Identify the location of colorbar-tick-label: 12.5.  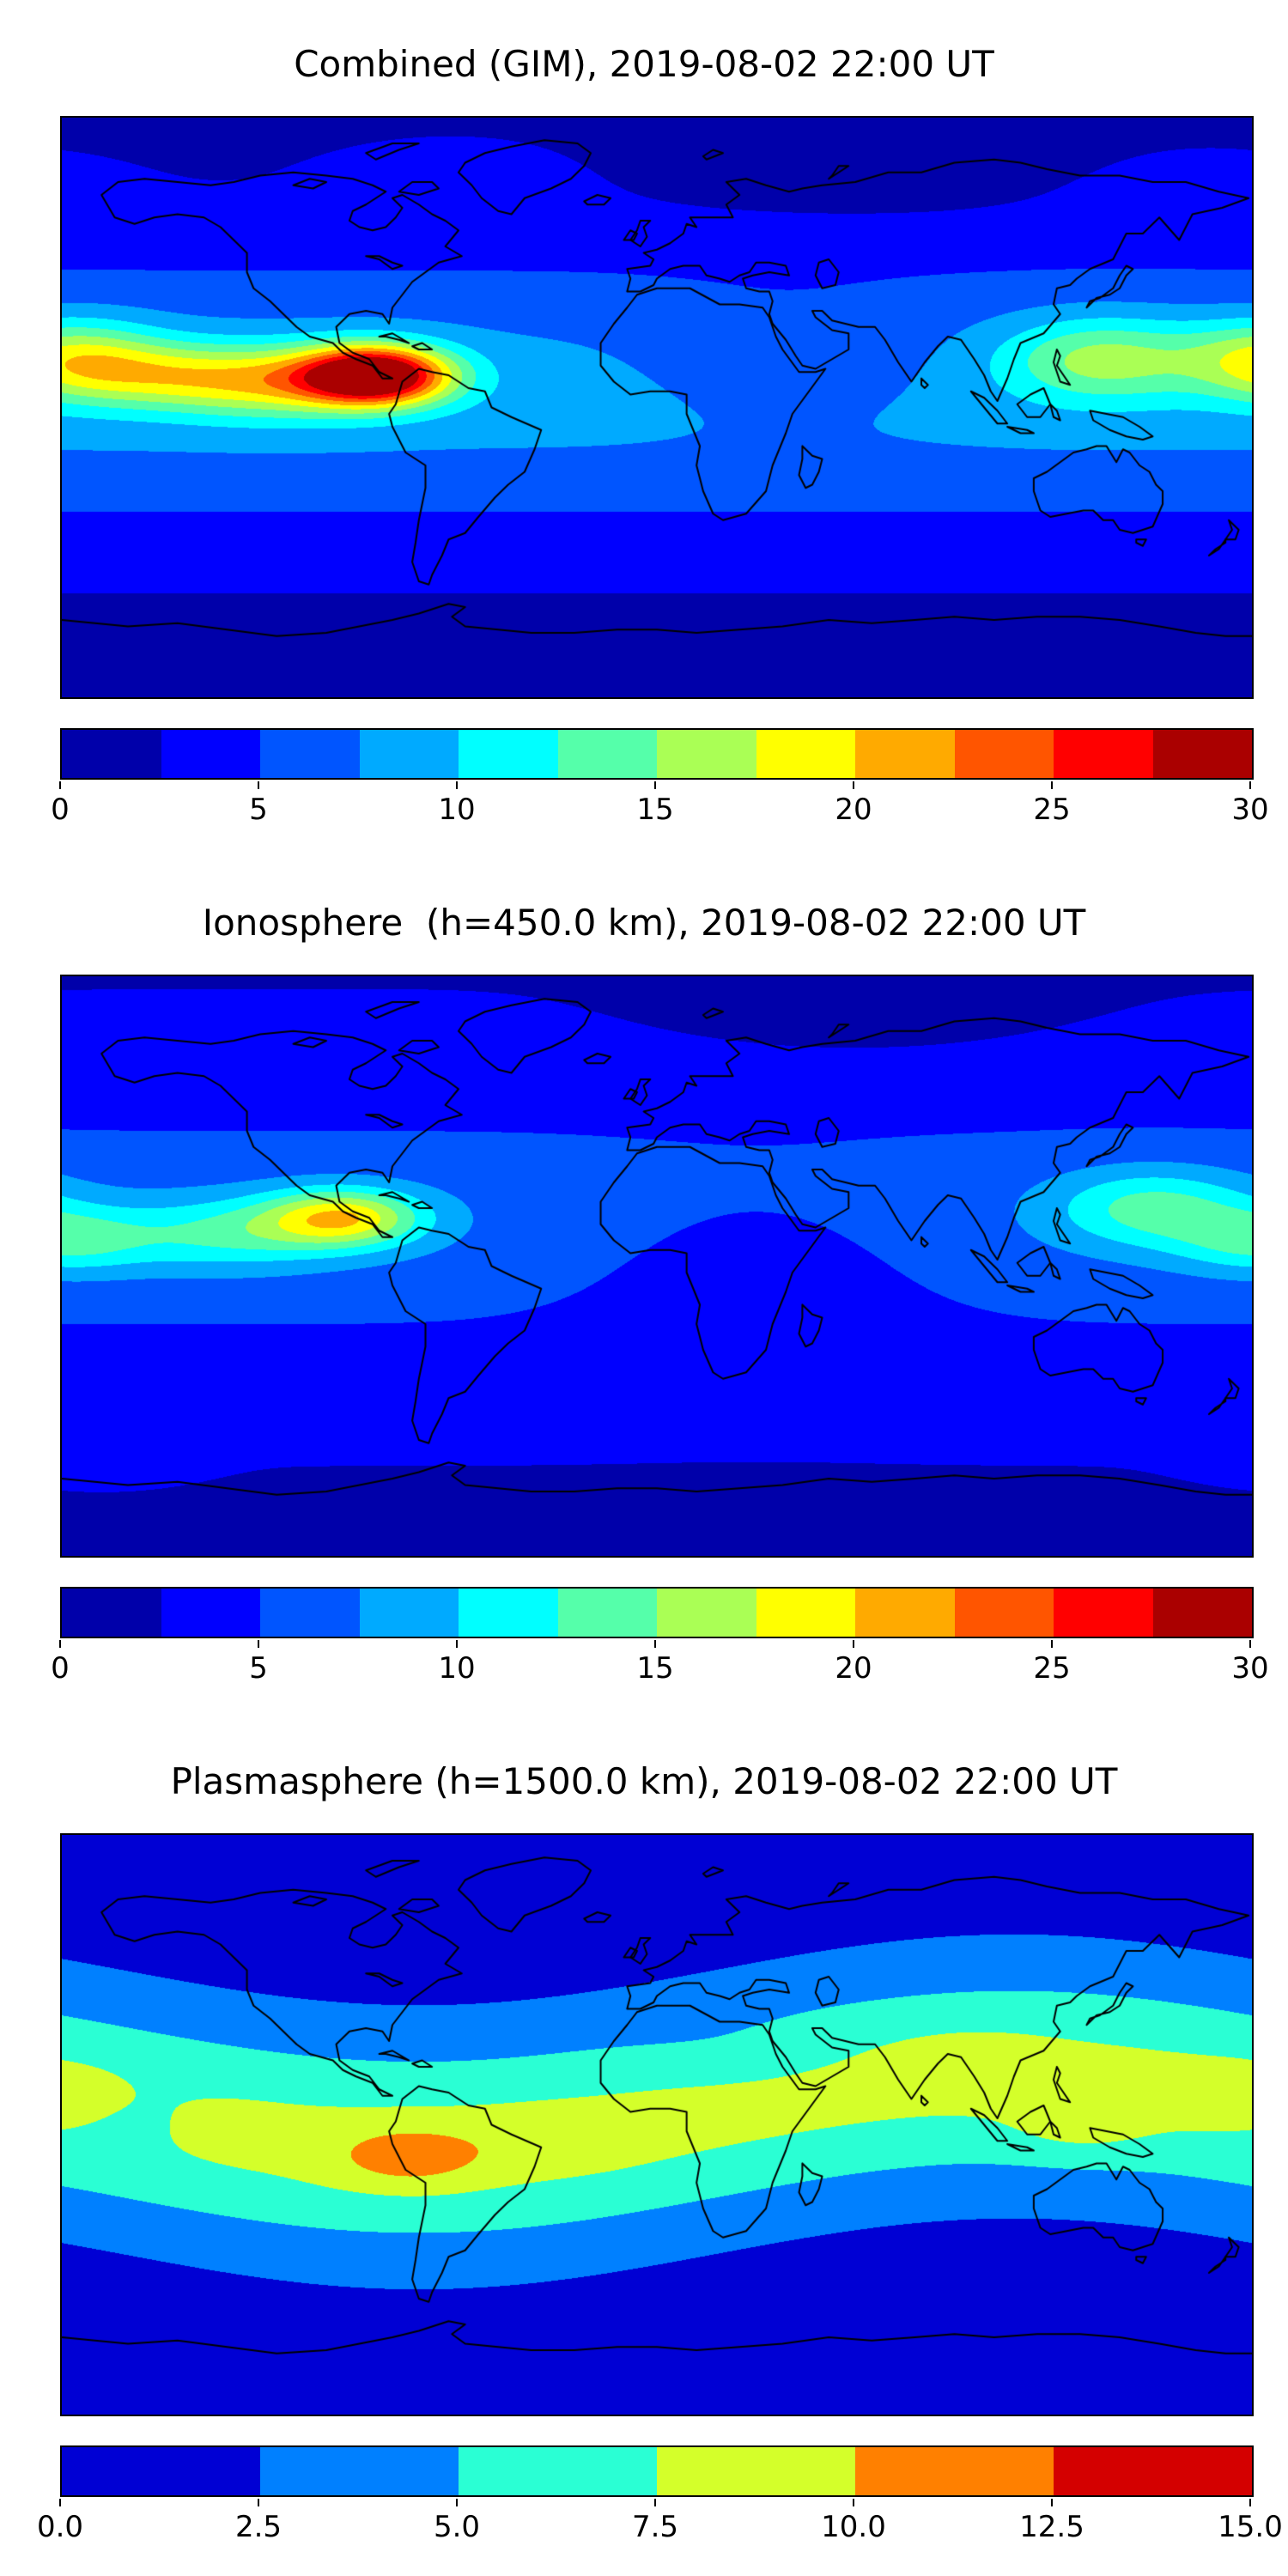
(1052, 2527).